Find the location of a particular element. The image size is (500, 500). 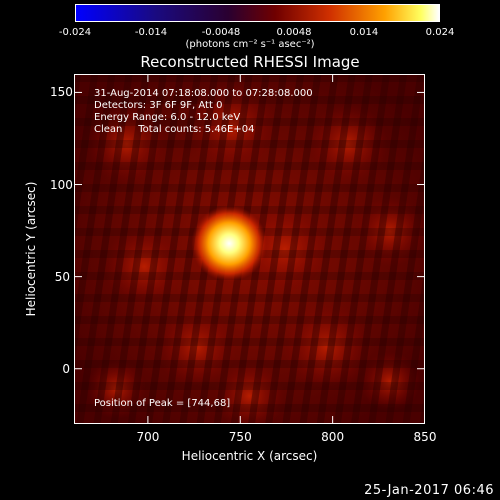

chart-title: Reconstructed RHESSI Image is located at coordinates (250, 62).